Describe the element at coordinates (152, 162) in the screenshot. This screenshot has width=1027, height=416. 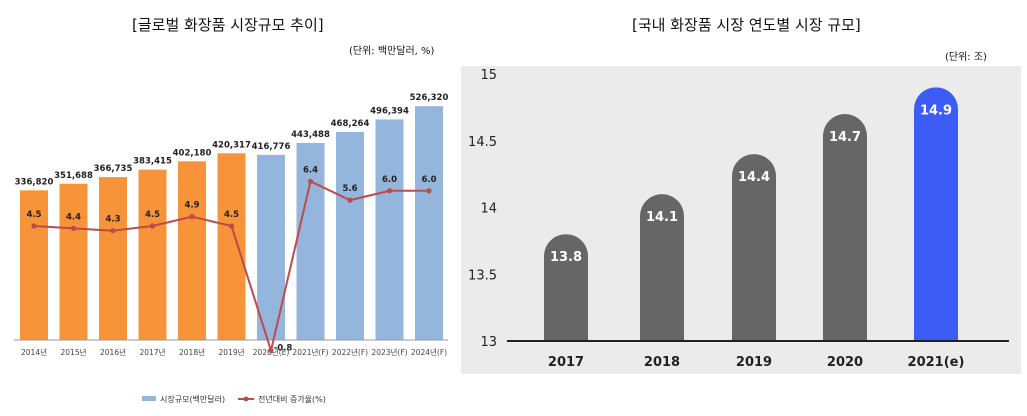
I see `bar-value-label-3: 383,415` at that location.